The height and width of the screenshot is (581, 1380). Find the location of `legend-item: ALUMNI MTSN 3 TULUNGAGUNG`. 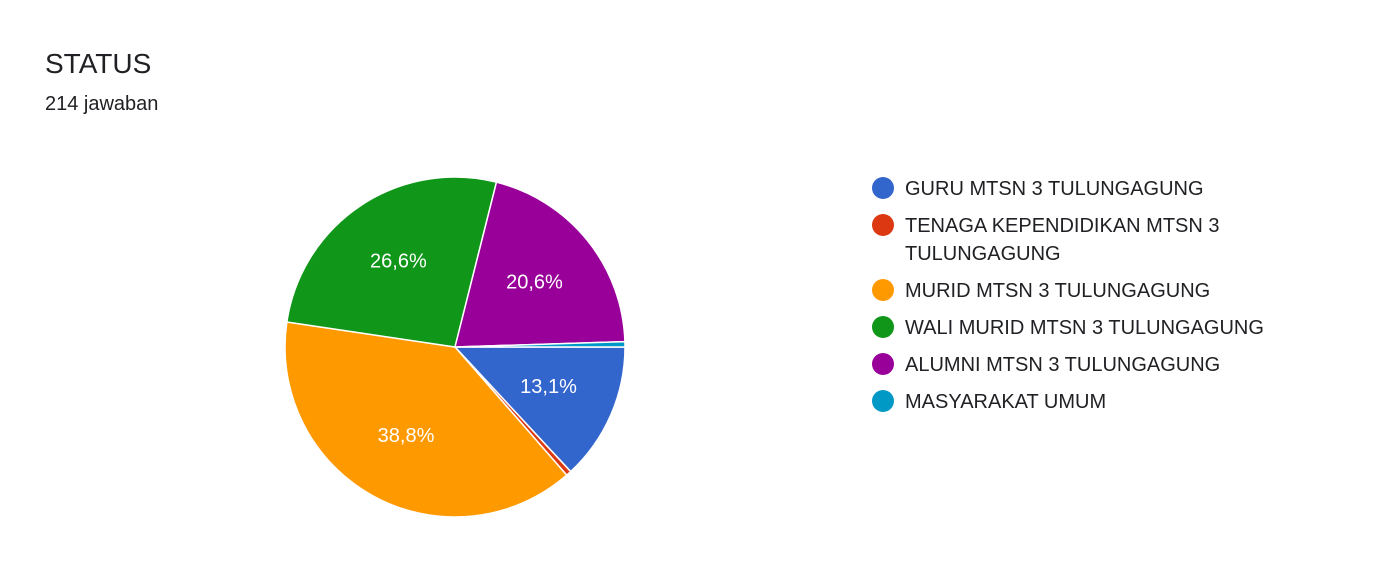

legend-item: ALUMNI MTSN 3 TULUNGAGUNG is located at coordinates (1098, 365).